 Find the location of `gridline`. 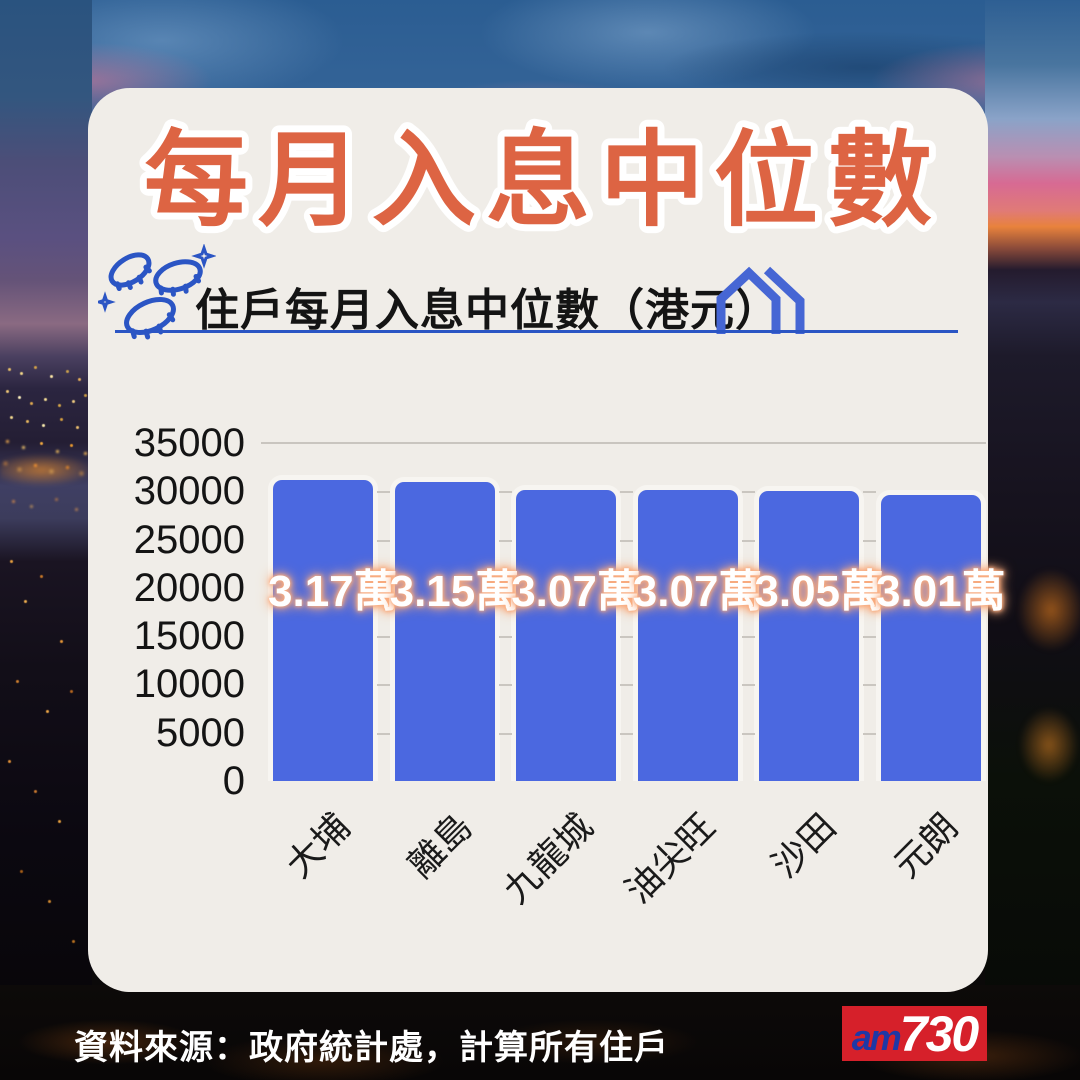

gridline is located at coordinates (623, 443).